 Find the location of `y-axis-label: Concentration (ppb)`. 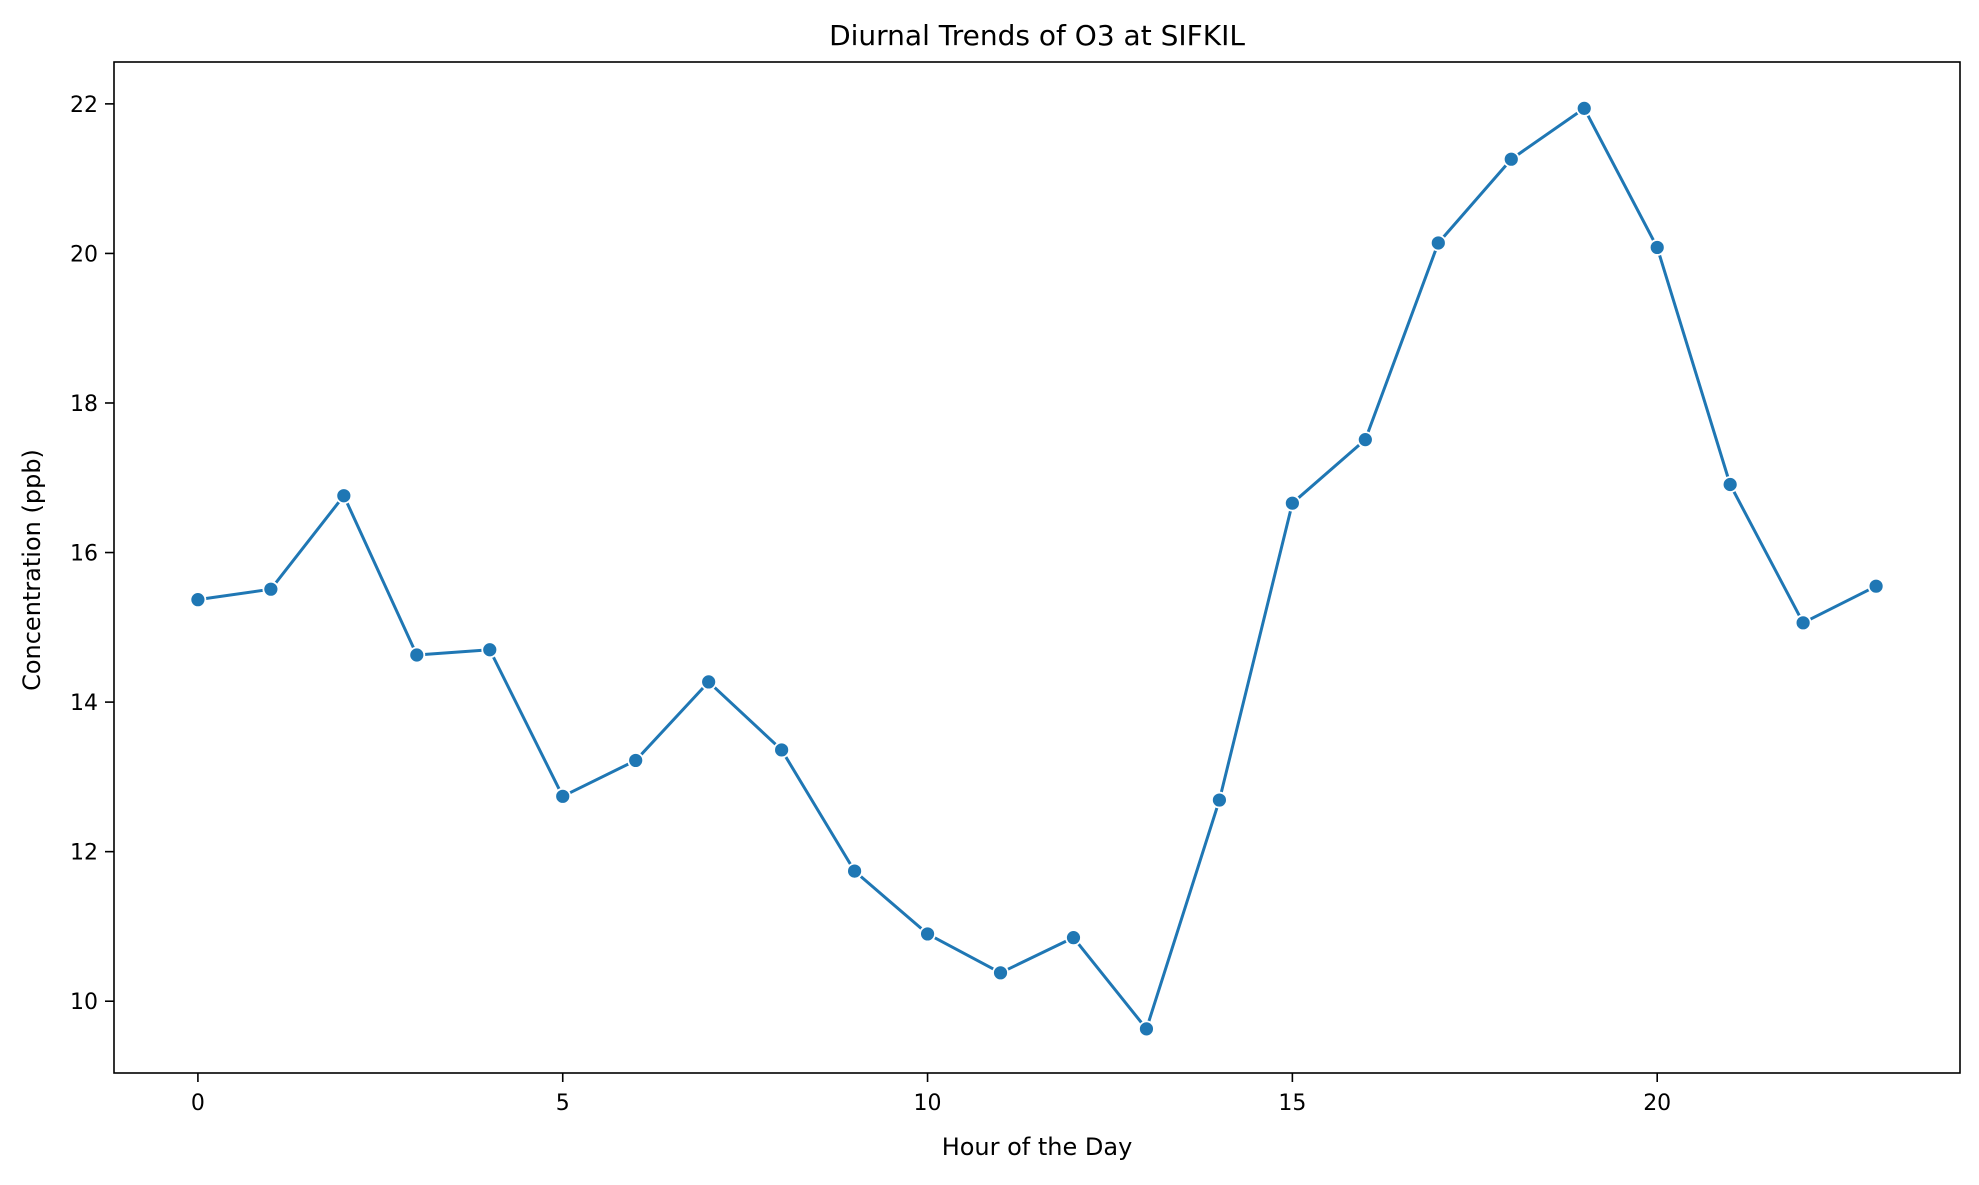

y-axis-label: Concentration (ppb) is located at coordinates (32, 570).